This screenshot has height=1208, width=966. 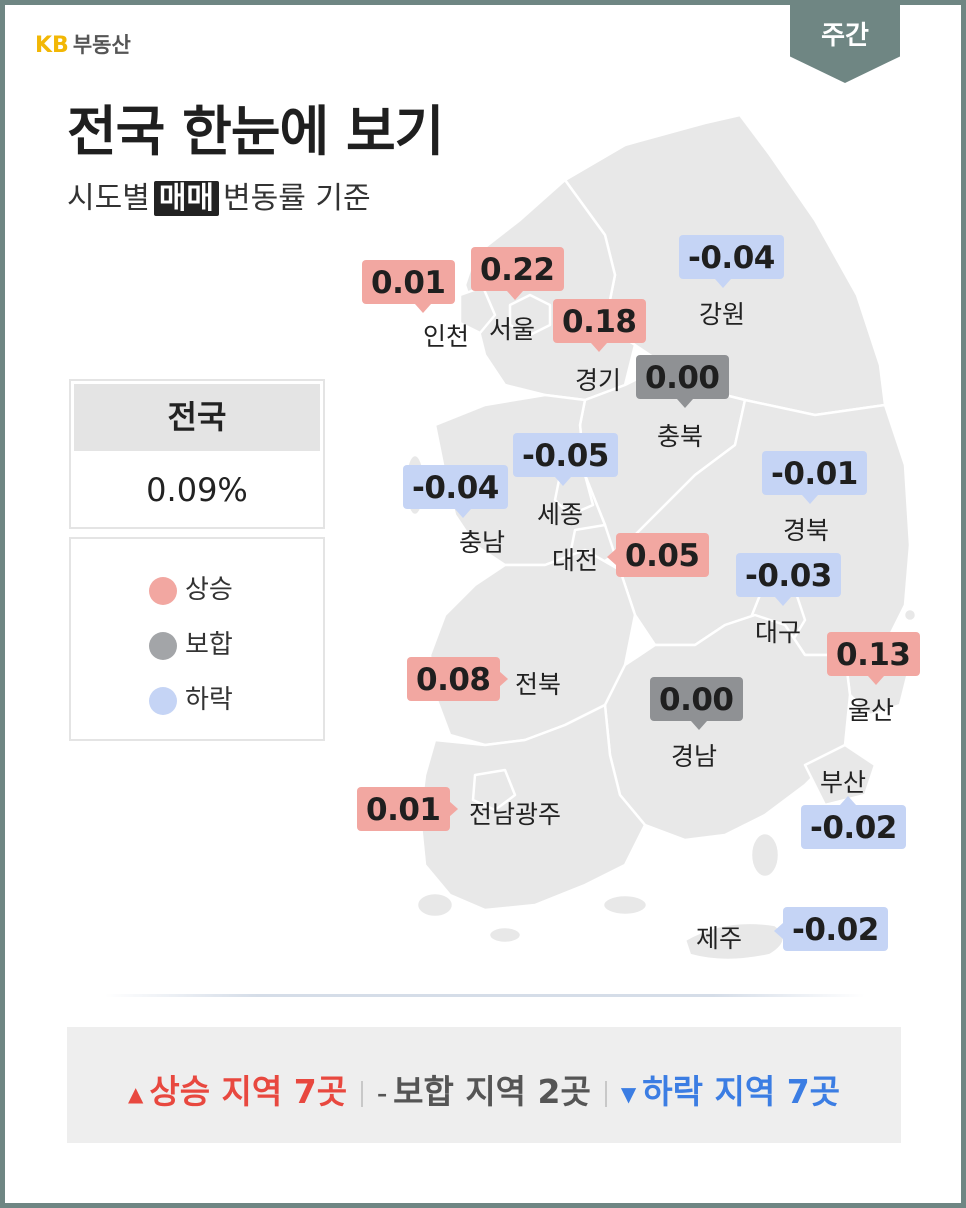 I want to click on summary-bar: ▲ 상승 지역 7곳 – 보합 지역 2곳 ▼ 하락 지역 7곳, so click(x=484, y=1085).